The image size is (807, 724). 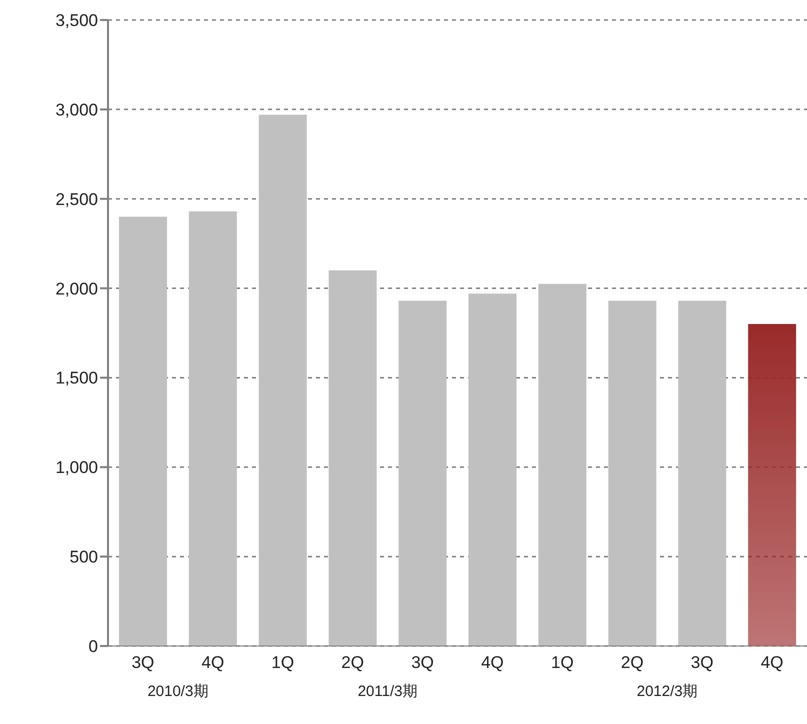 I want to click on y-tick-label: 0, so click(x=93, y=646).